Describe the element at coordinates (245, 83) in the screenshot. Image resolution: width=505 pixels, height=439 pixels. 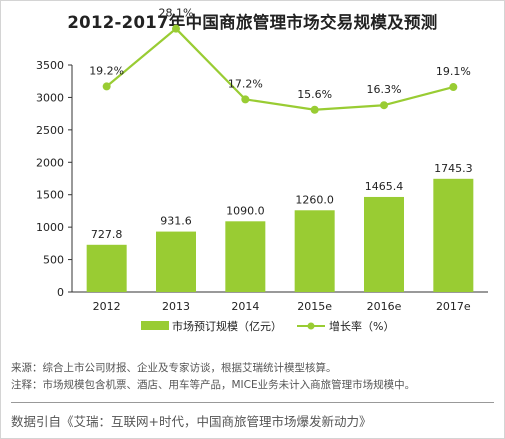
I see `growth-value-label: 17.2%` at that location.